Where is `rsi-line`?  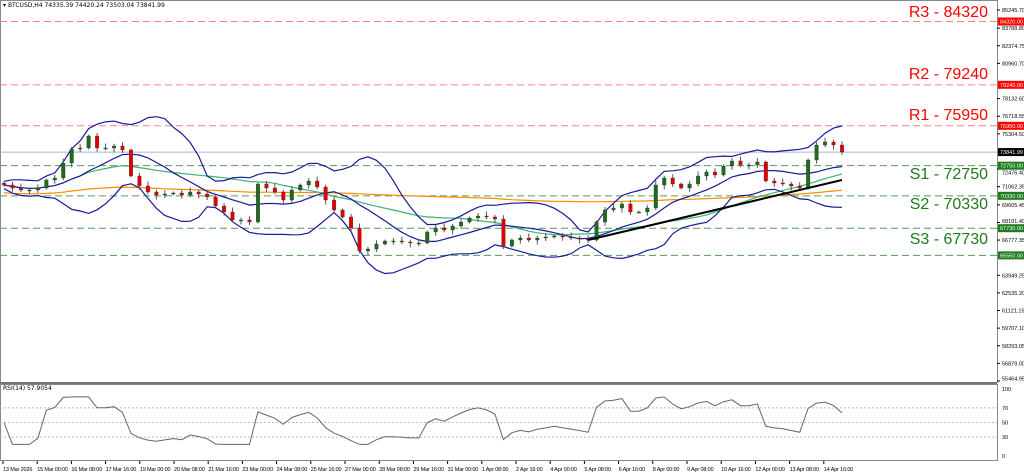 rsi-line is located at coordinates (423, 420).